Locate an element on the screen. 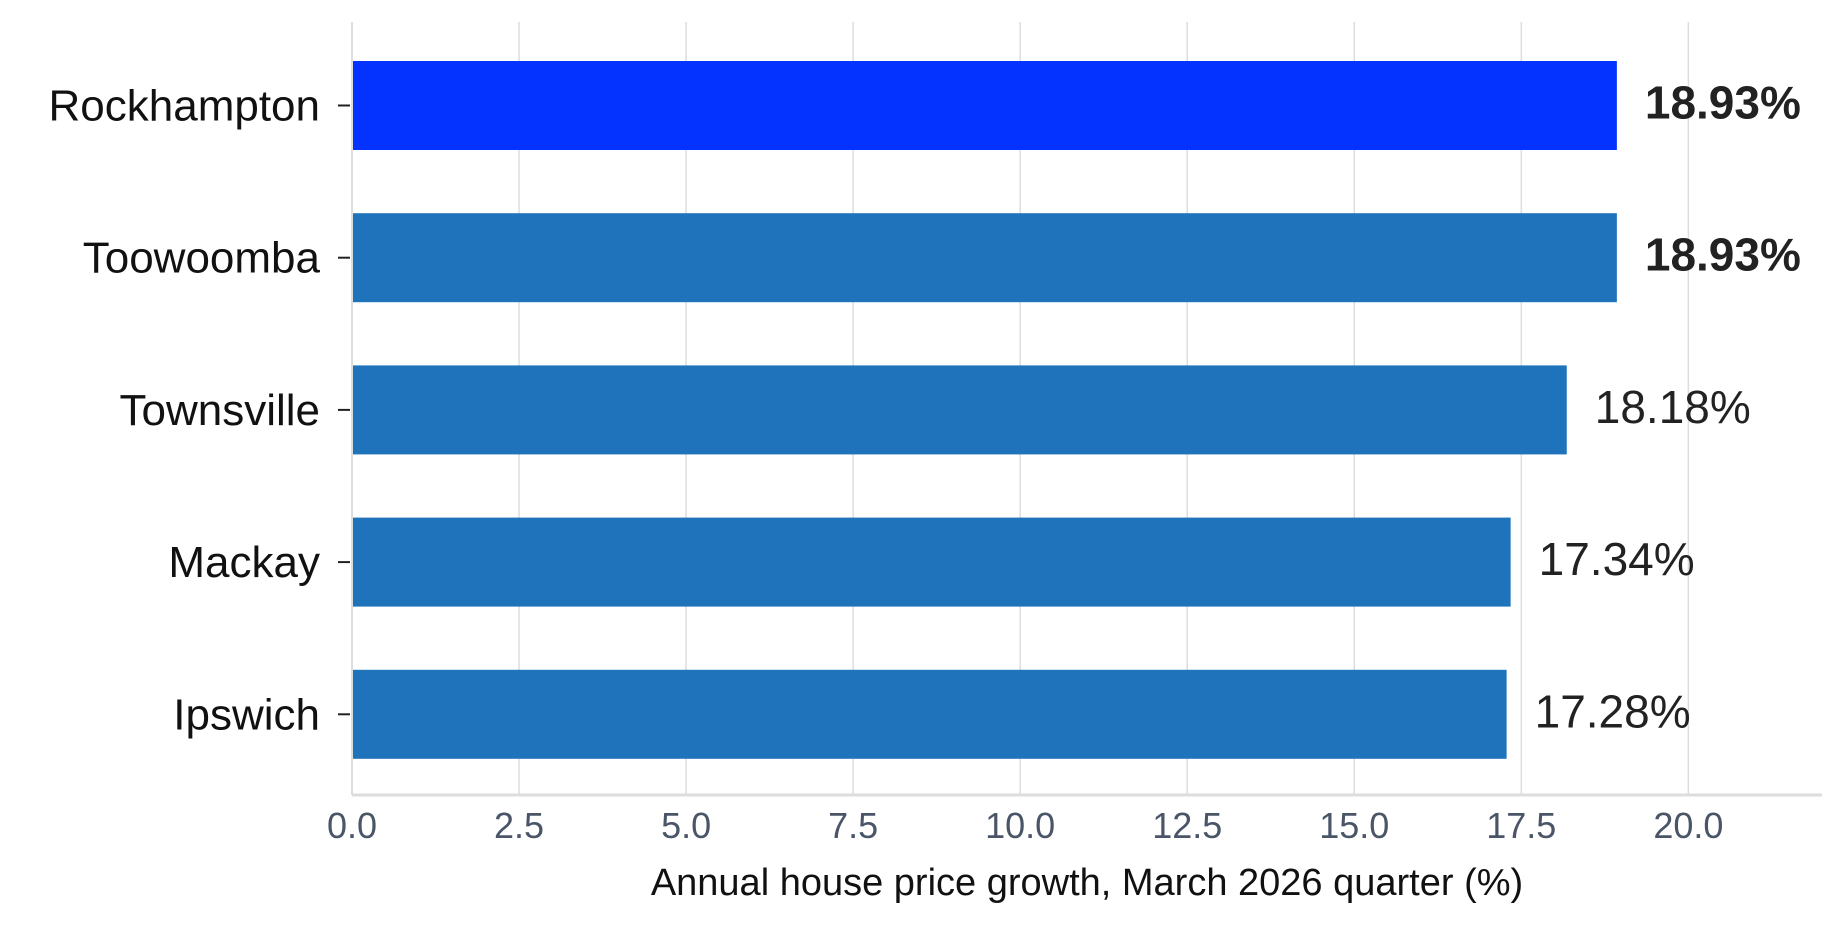  x-tick-label: 15.0 is located at coordinates (1354, 825).